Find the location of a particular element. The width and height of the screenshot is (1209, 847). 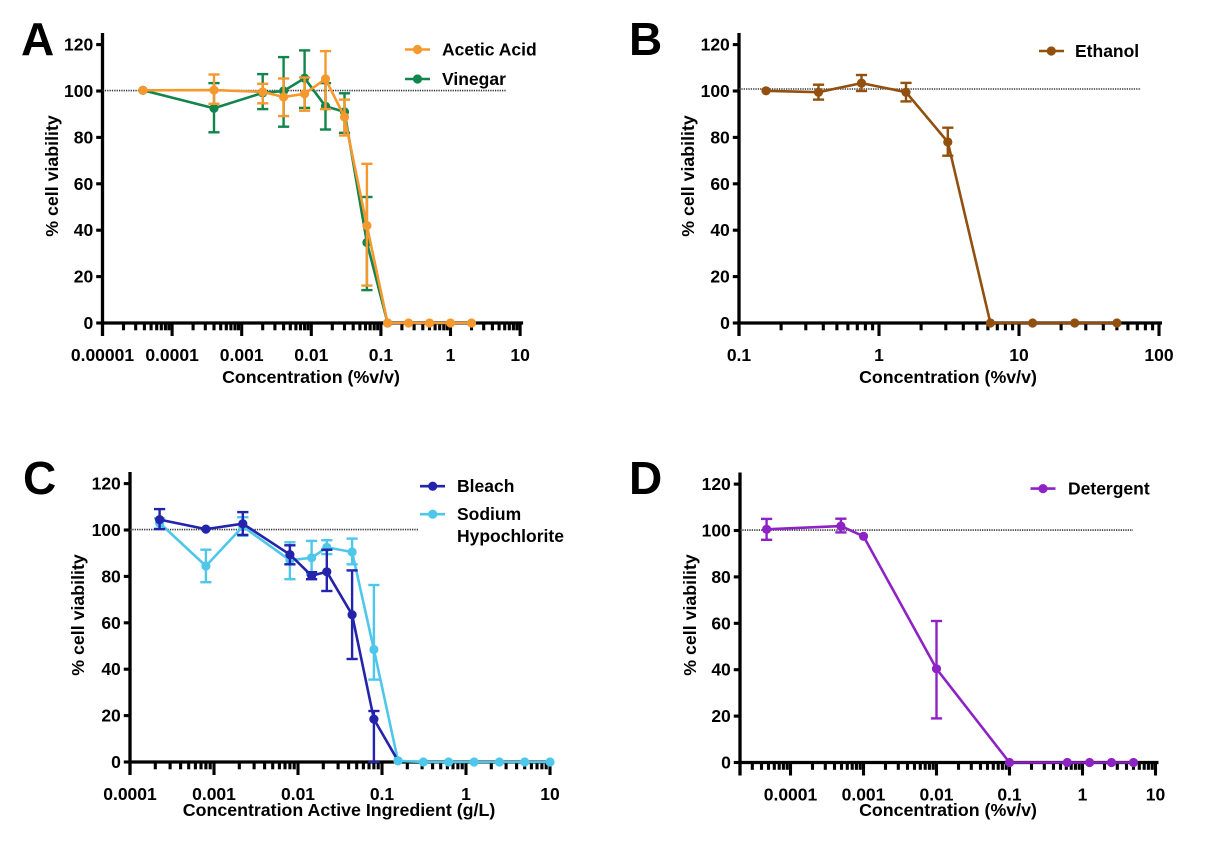

svg-text: A is located at coordinates (37, 39).